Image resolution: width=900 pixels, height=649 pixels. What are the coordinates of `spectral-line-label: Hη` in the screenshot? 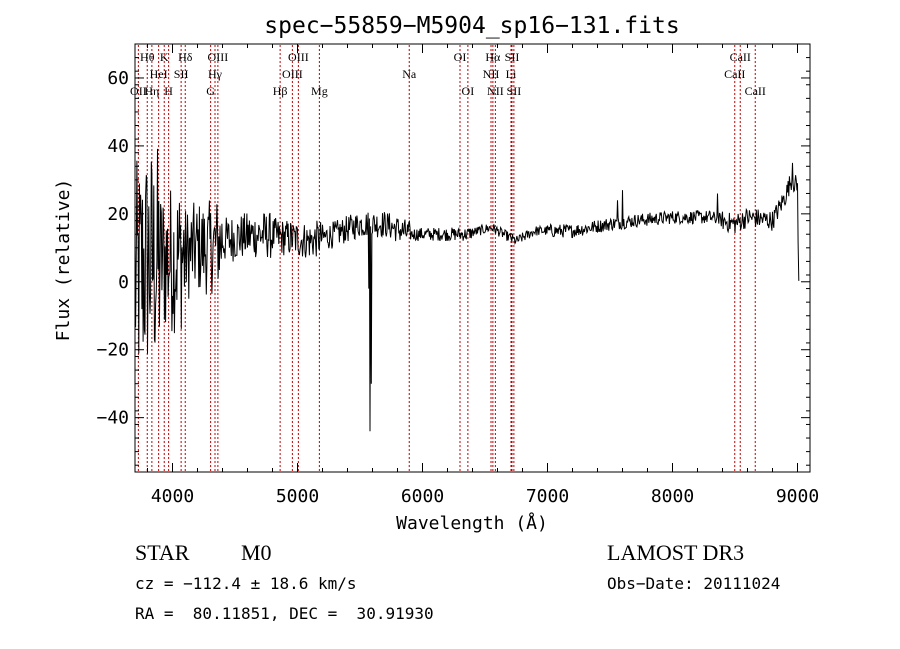 It's located at (151, 91).